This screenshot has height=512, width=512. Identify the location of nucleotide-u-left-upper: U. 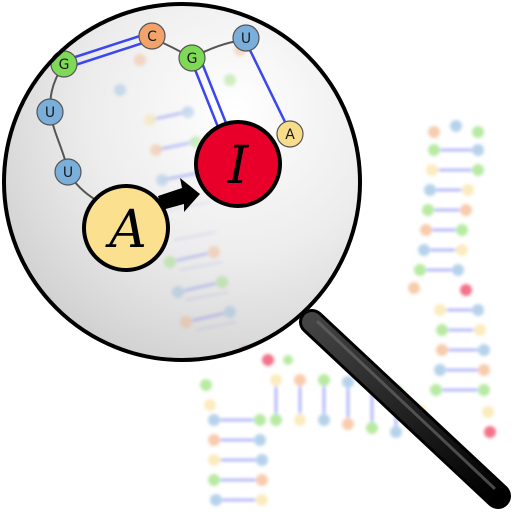
(50, 112).